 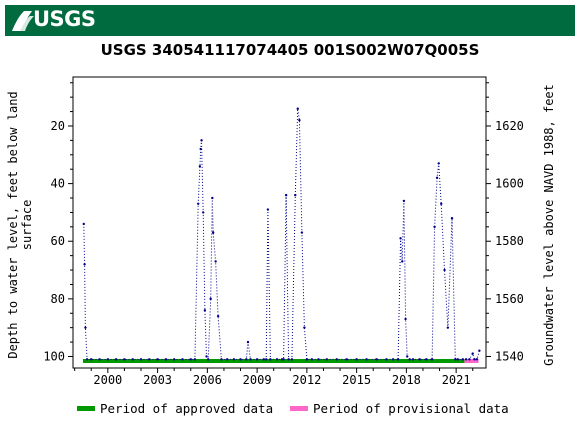 What do you see at coordinates (509, 241) in the screenshot?
I see `y-right-tick-label: 1580` at bounding box center [509, 241].